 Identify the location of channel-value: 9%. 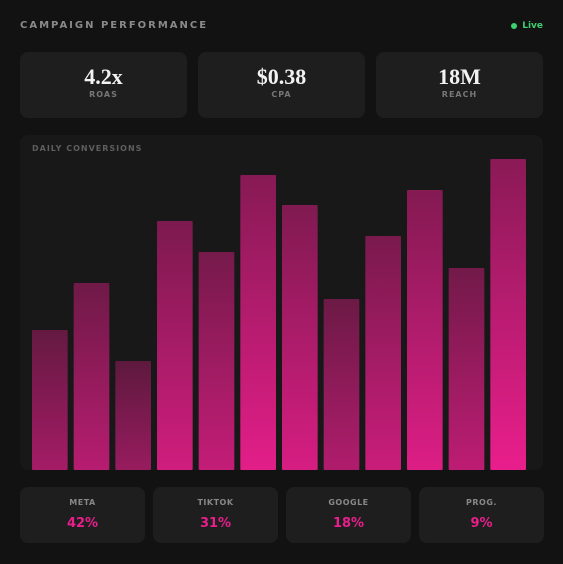
(481, 523).